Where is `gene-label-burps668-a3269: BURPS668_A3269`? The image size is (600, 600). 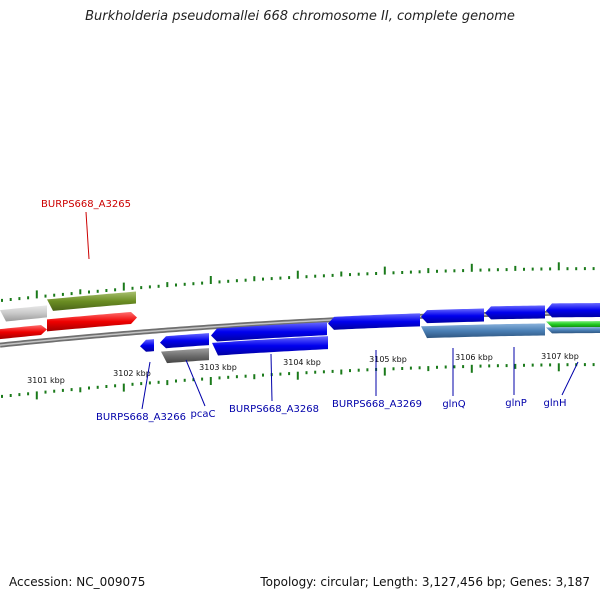 gene-label-burps668-a3269: BURPS668_A3269 is located at coordinates (377, 404).